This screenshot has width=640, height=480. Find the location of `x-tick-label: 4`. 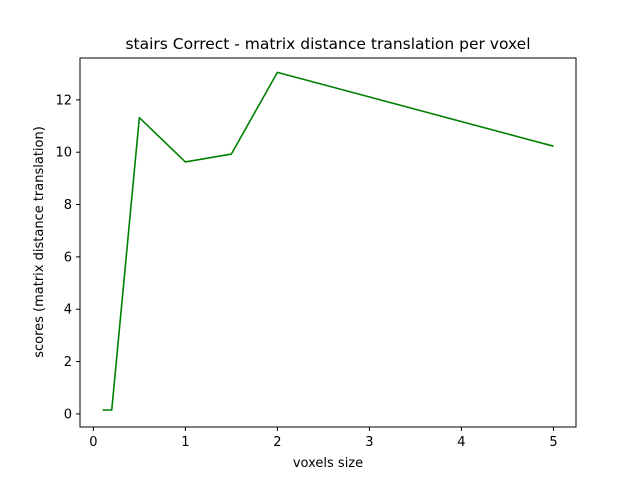

x-tick-label: 4 is located at coordinates (461, 442).